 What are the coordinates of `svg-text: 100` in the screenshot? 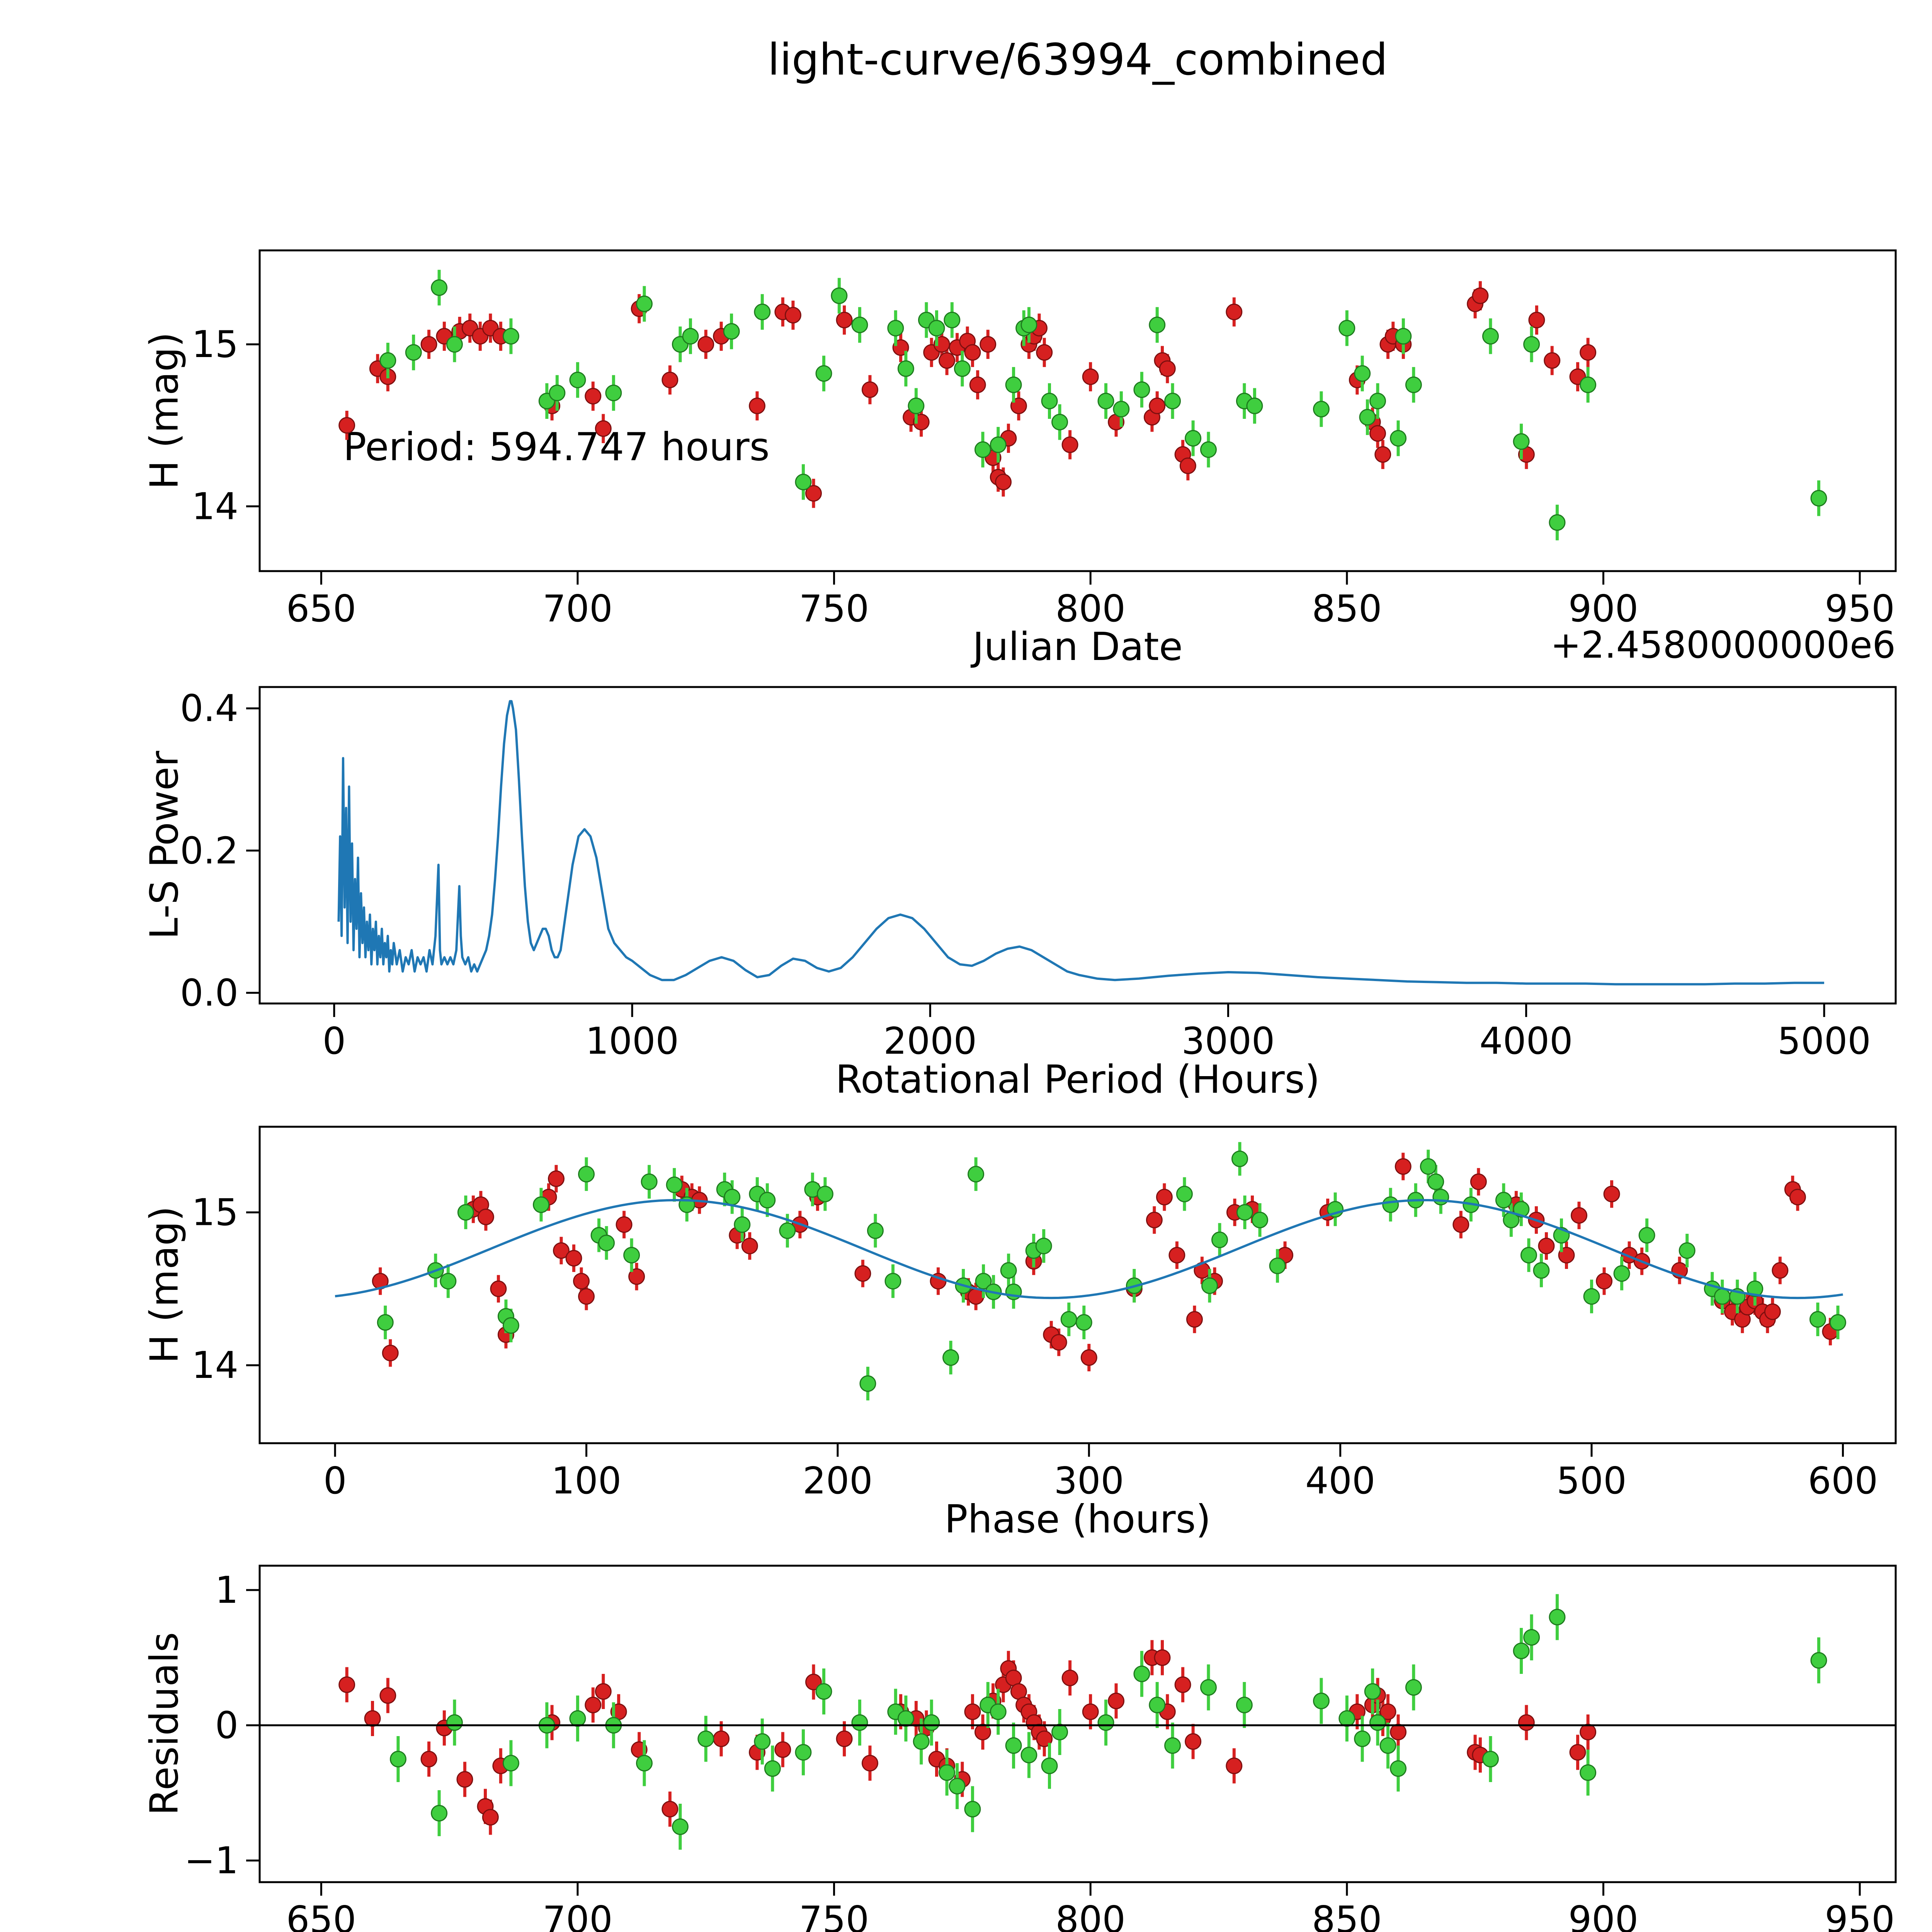 It's located at (586, 1481).